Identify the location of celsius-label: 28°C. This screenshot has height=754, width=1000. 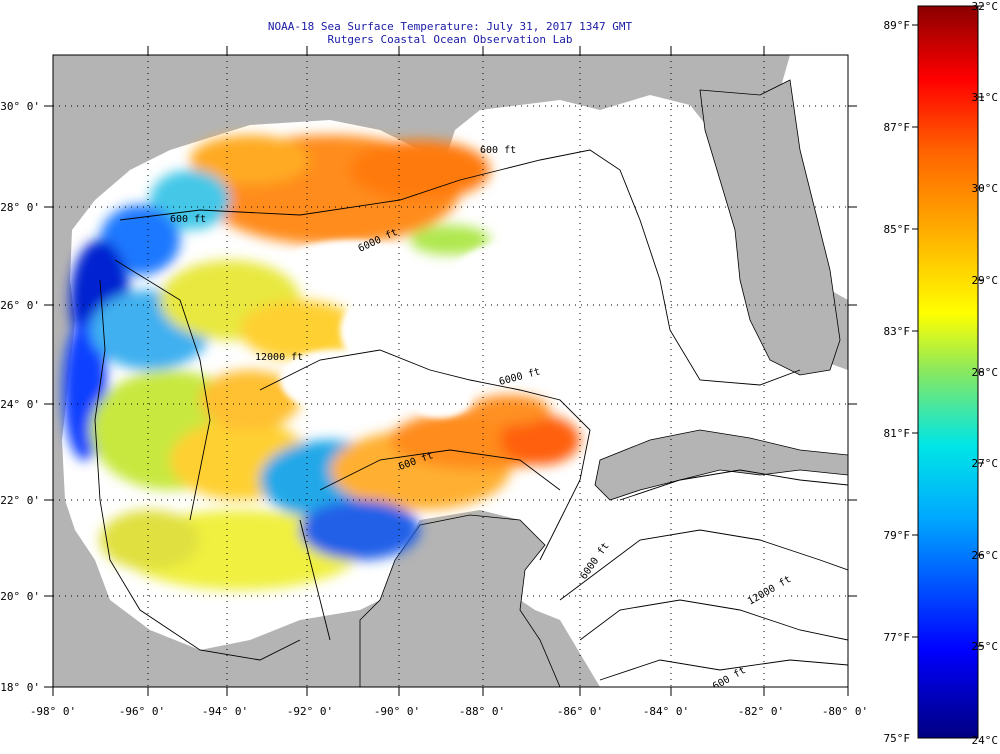
(985, 372).